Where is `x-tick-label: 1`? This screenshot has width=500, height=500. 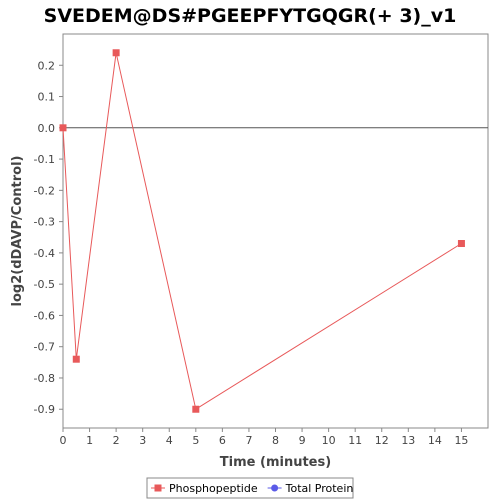
x-tick-label: 1 is located at coordinates (89, 440).